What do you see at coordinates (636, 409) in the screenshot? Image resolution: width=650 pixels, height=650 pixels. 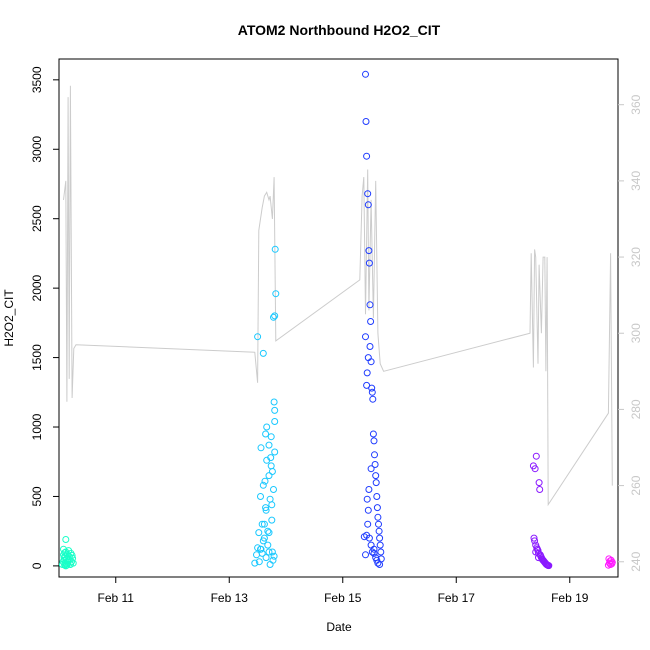 I see `y2-tick-label: 280` at bounding box center [636, 409].